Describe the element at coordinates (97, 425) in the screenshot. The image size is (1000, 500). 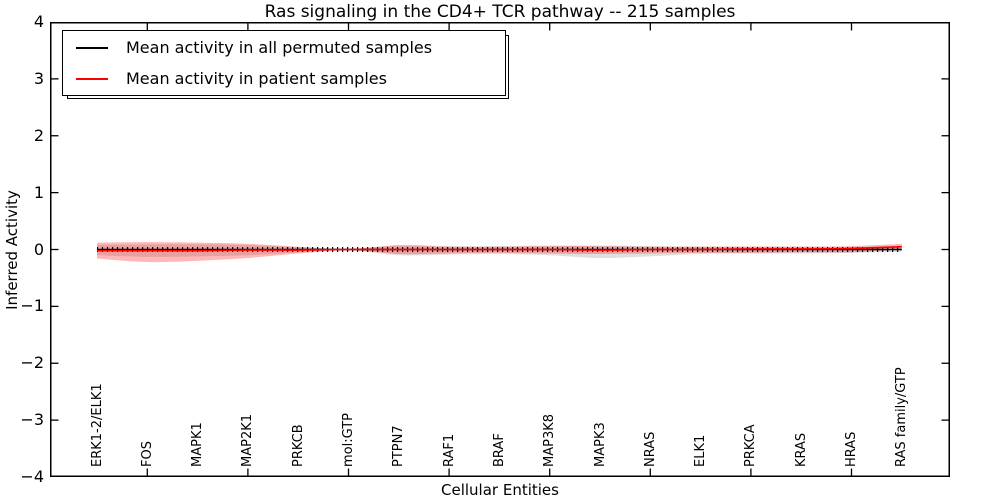
I see `x-category-label: ERK1-2/ELK1` at that location.